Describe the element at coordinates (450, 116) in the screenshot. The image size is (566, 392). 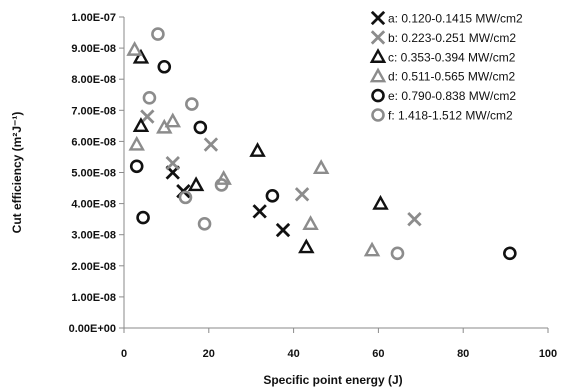
I see `legend-label: f: 1.418-1.512 MW/cm2` at that location.